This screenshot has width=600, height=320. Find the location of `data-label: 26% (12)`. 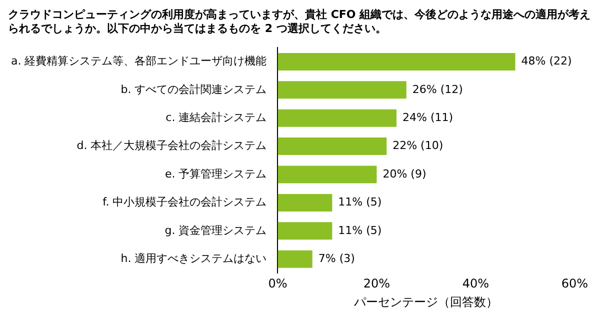

data-label: 26% (12) is located at coordinates (437, 89).